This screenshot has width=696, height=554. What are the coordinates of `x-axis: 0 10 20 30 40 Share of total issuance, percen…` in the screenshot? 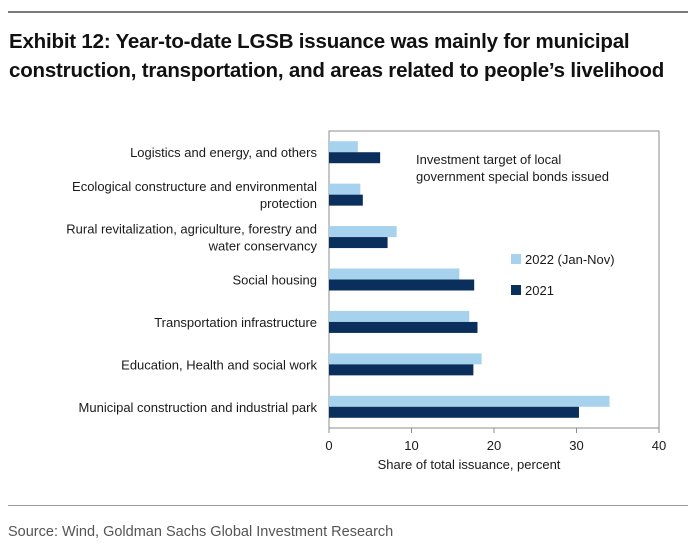 It's located at (495, 450).